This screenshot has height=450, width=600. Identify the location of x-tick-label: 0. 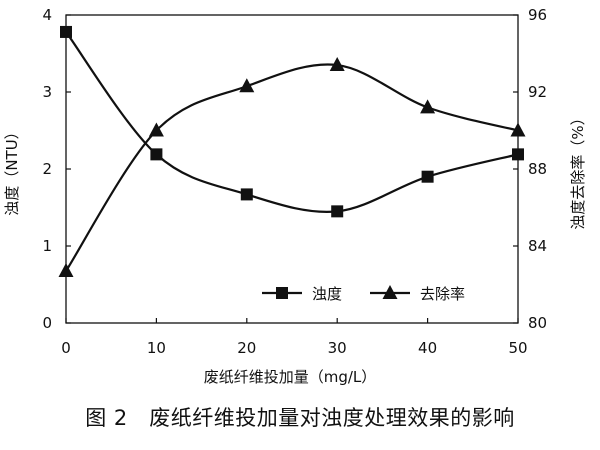
(66, 348).